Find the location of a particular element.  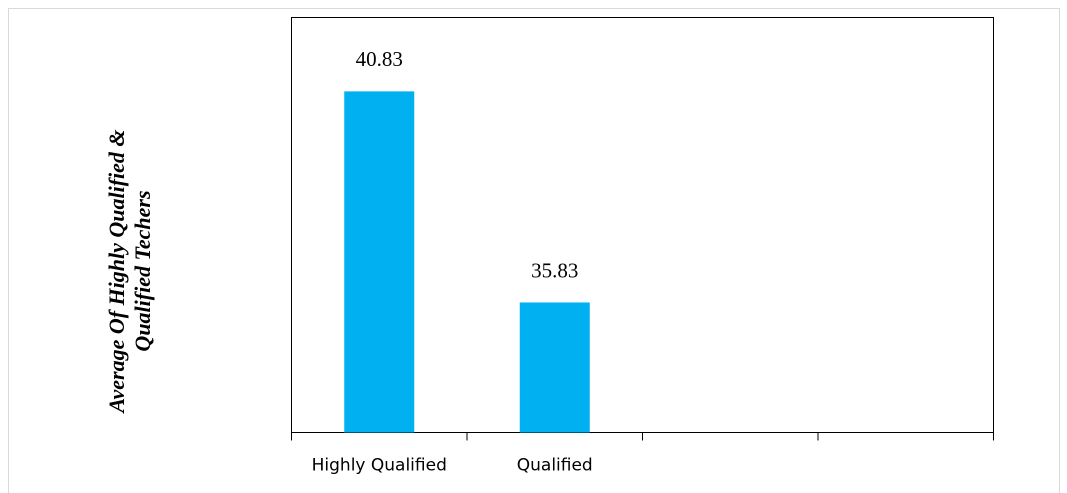

value-label: 40.83 is located at coordinates (379, 59).